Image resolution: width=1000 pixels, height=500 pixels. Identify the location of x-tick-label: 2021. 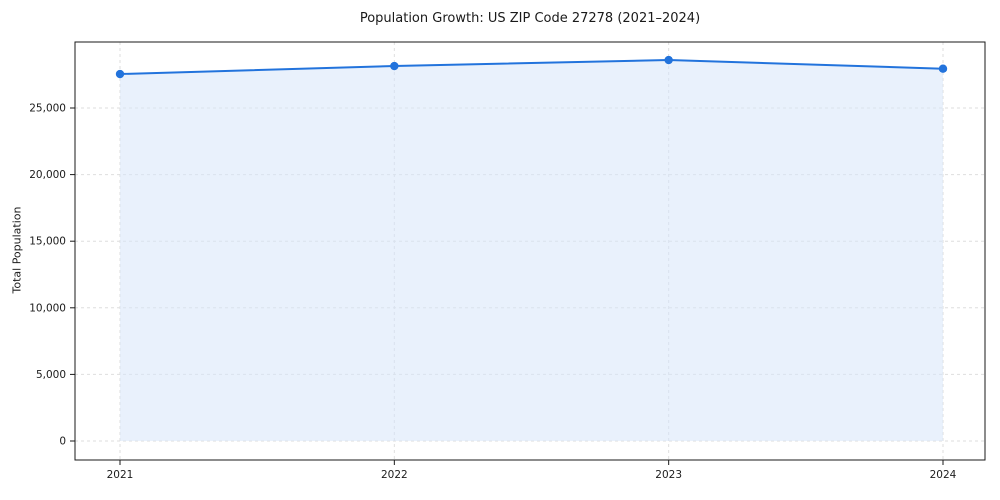
(120, 475).